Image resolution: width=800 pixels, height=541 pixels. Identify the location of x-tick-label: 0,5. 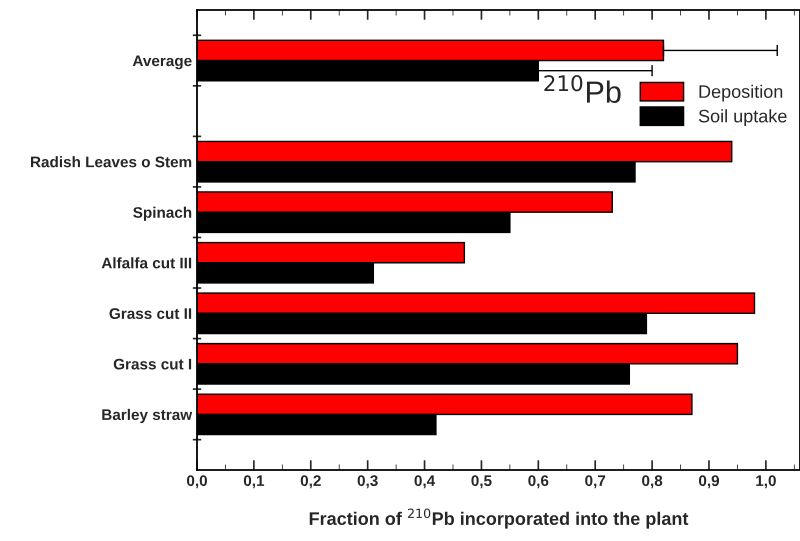
(481, 481).